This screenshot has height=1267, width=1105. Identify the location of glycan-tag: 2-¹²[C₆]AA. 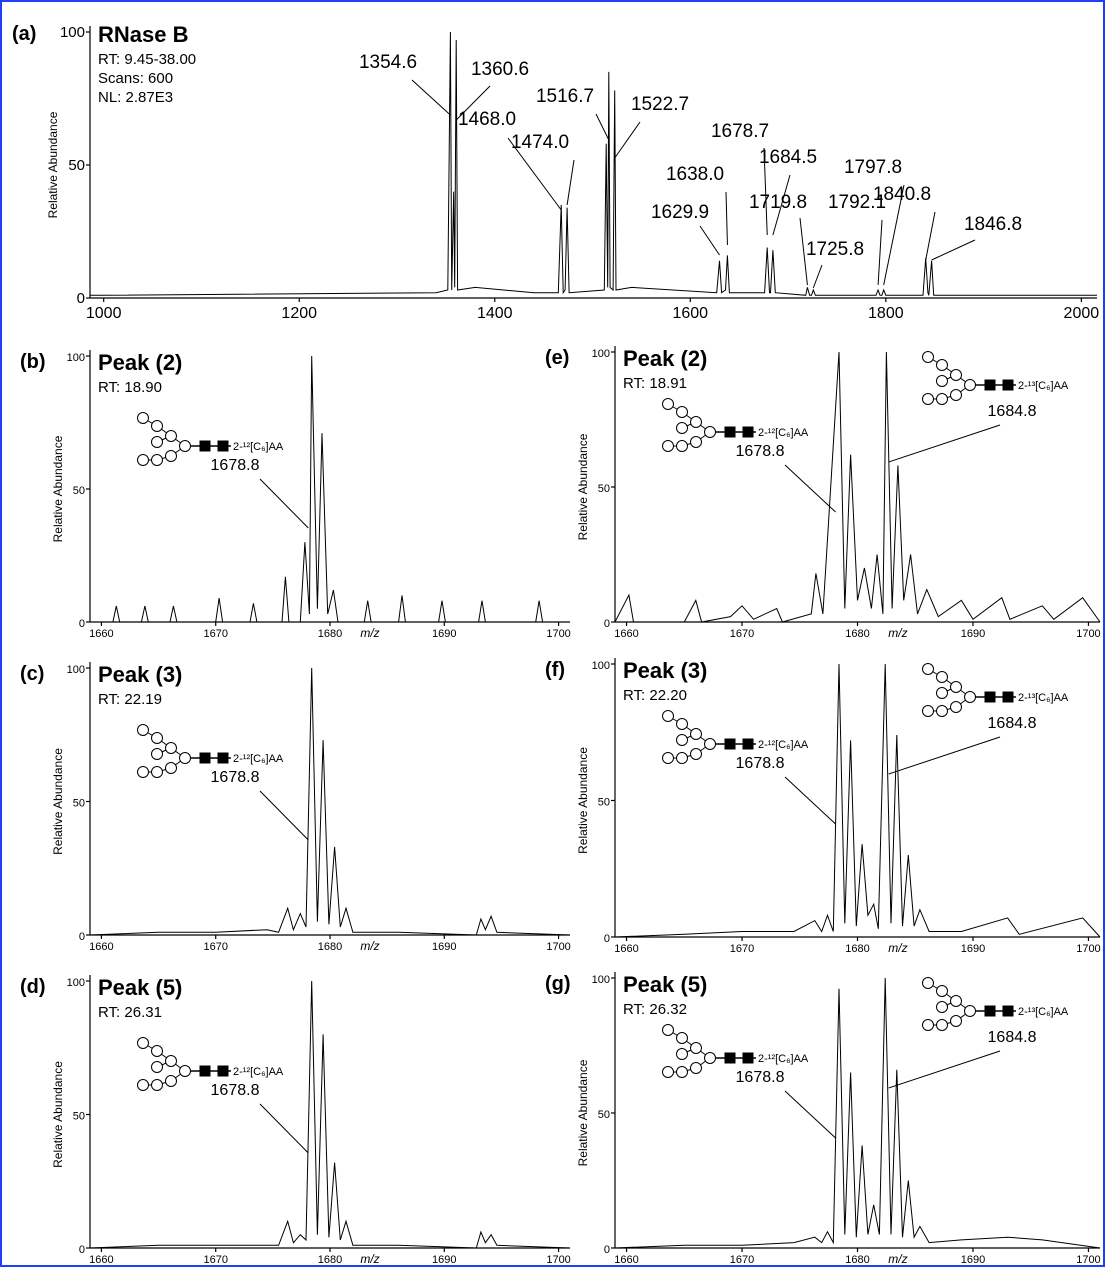
(258, 447).